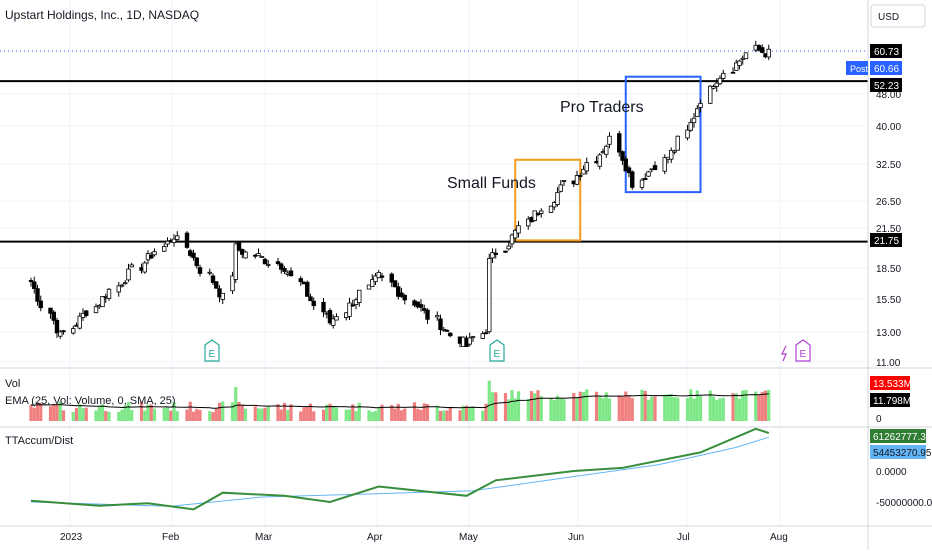 Image resolution: width=932 pixels, height=555 pixels. What do you see at coordinates (886, 52) in the screenshot?
I see `current-price-label: 60.73` at bounding box center [886, 52].